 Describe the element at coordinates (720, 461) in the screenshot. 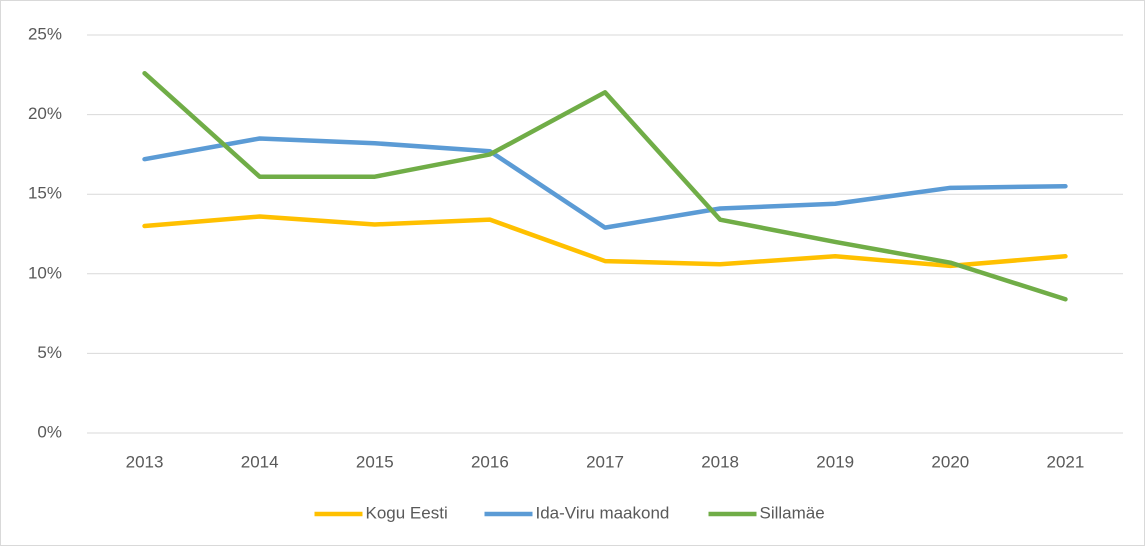

I see `x-tick-label: 2018` at that location.